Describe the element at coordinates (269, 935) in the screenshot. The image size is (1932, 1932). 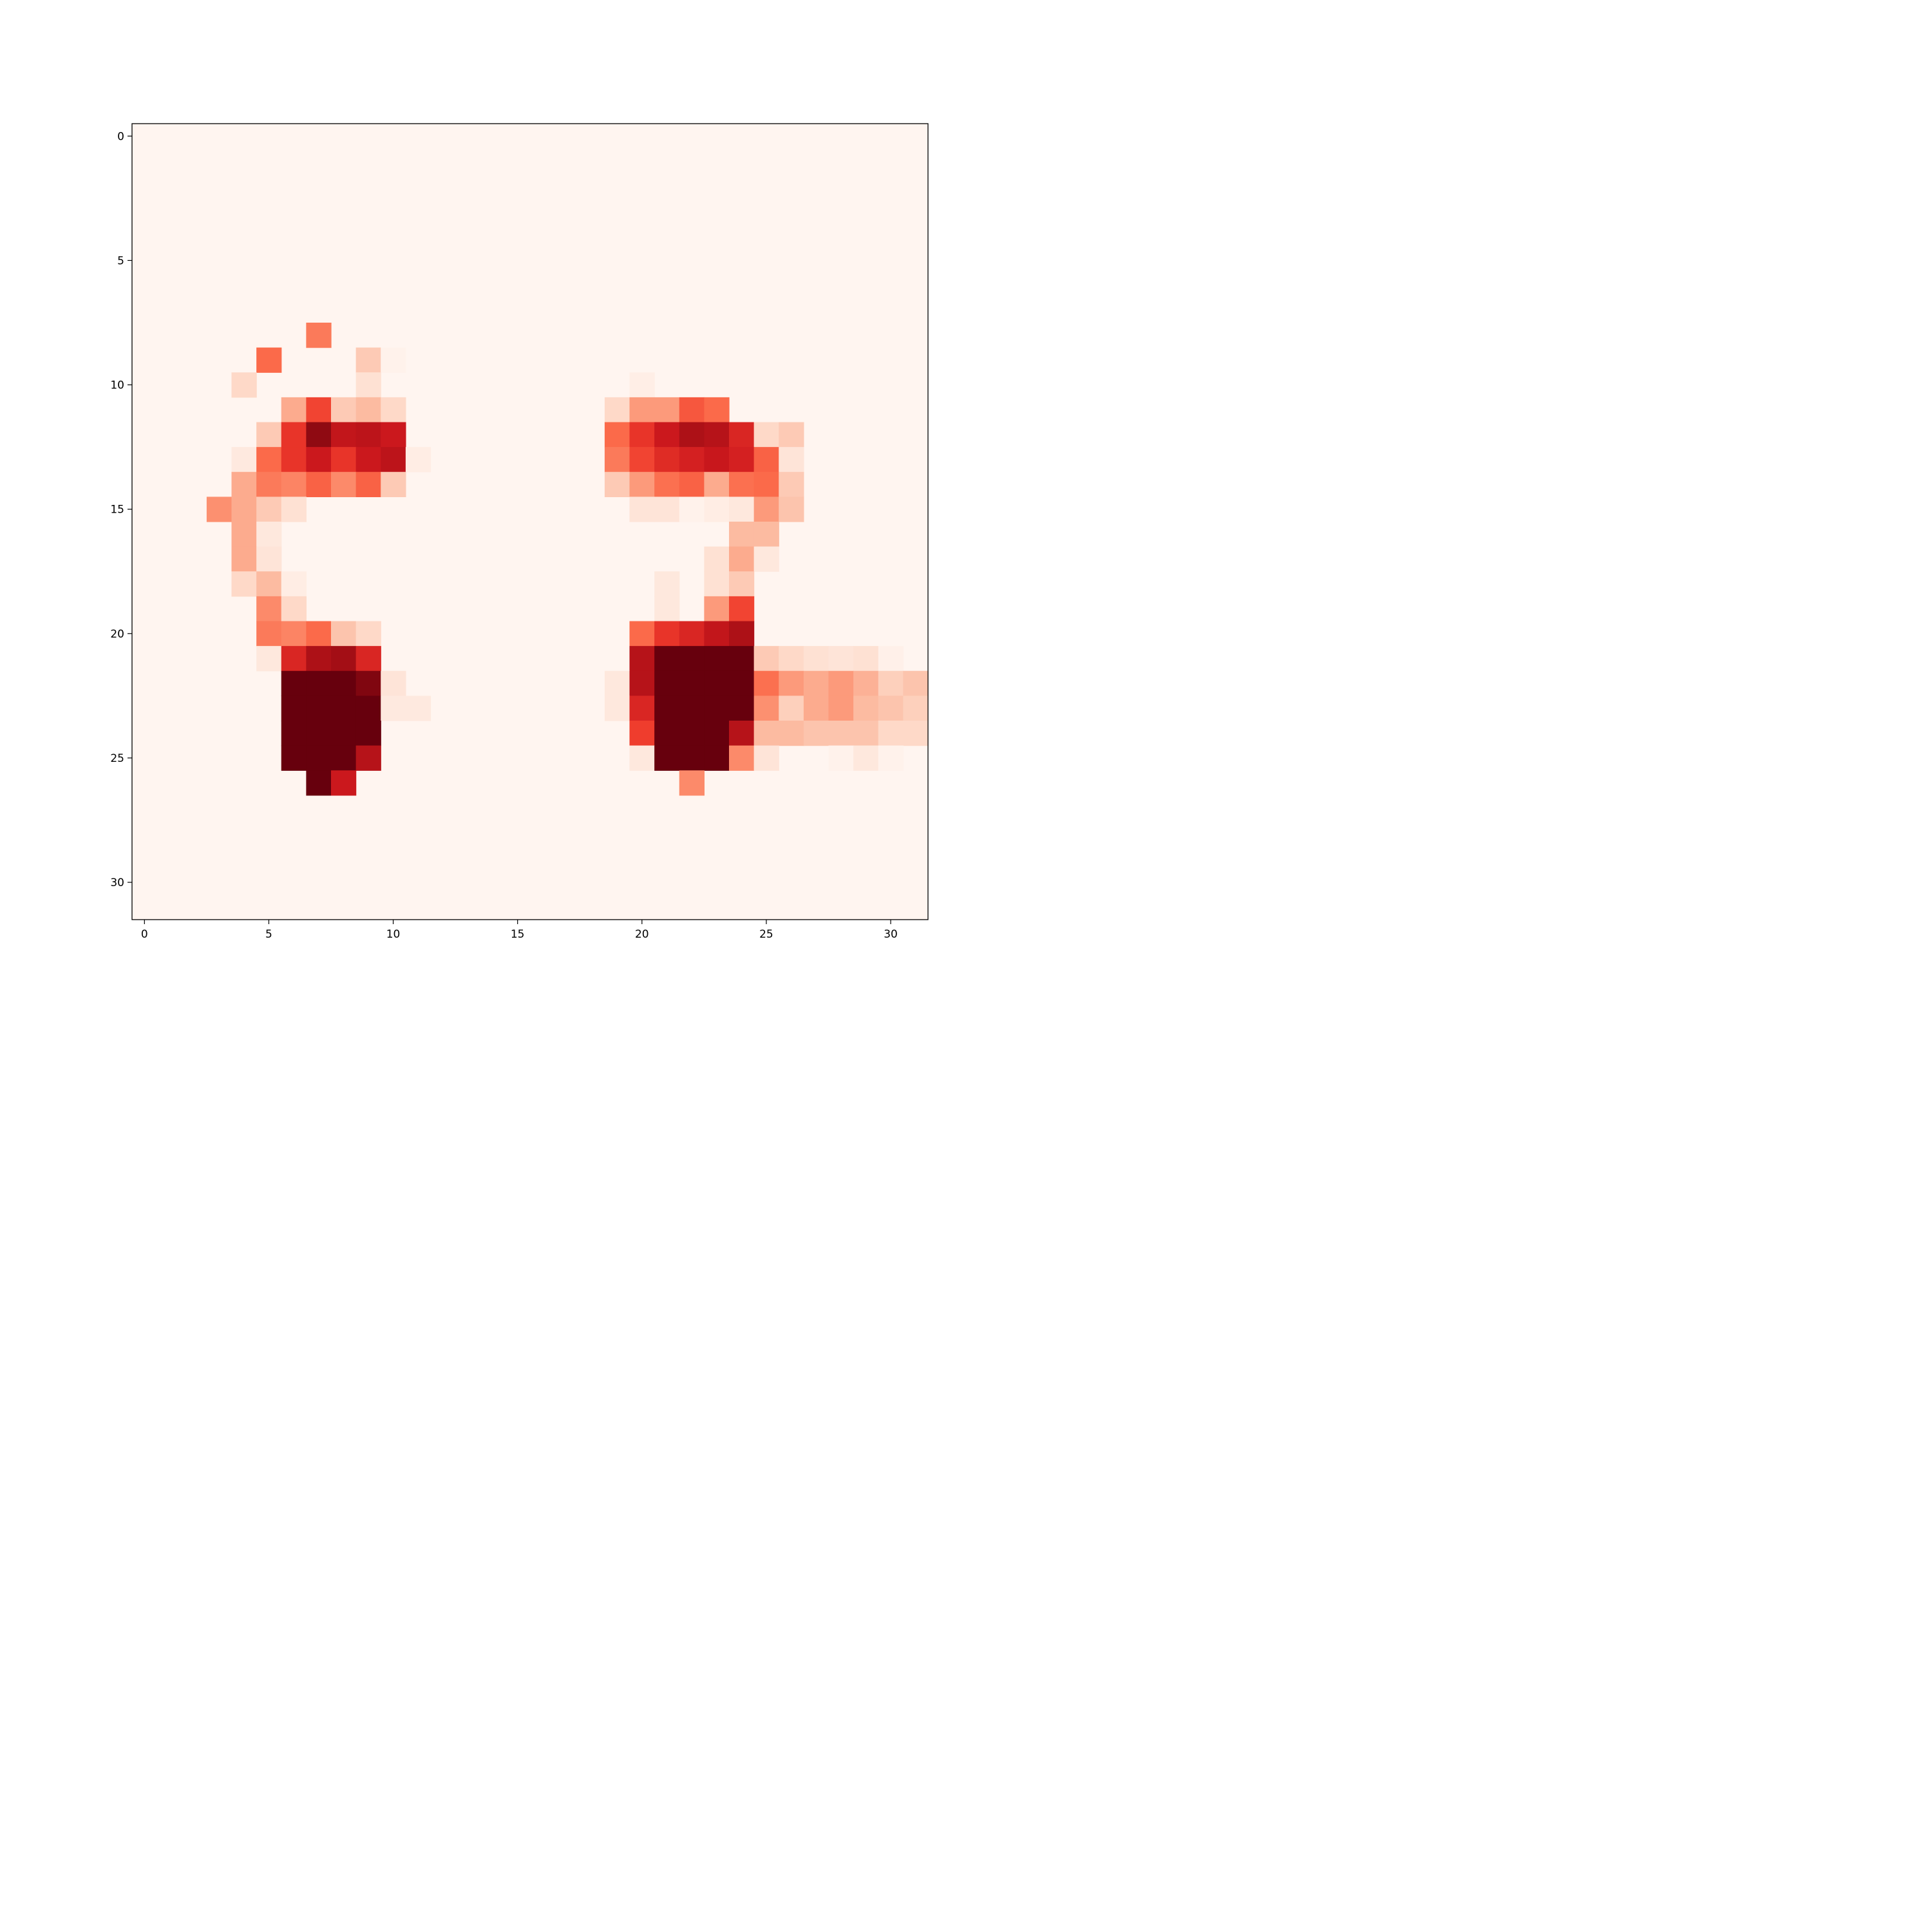
I see `x-tick-label: 5` at that location.